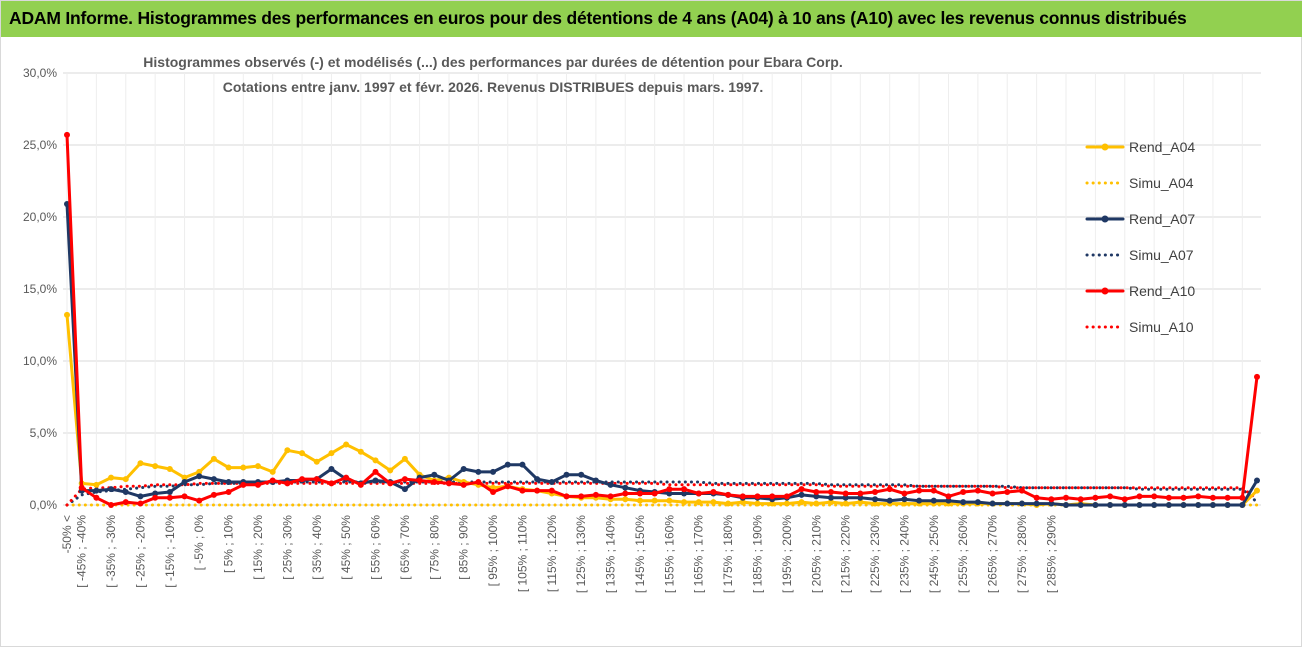 Image resolution: width=1302 pixels, height=647 pixels. Describe the element at coordinates (757, 554) in the screenshot. I see `x-tick-label: [ 185% ; 190%` at that location.